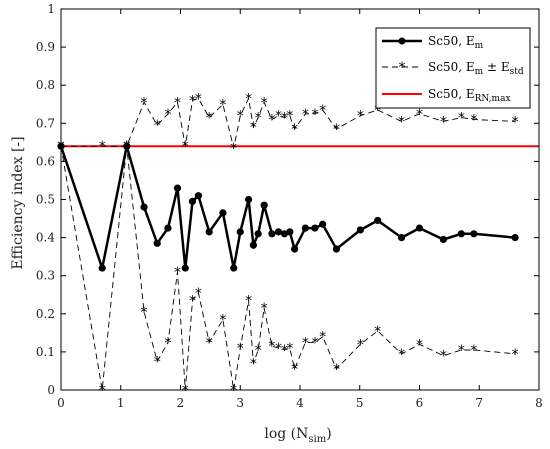 The image size is (550, 449). I want to click on x-tick-label: 5, so click(360, 403).